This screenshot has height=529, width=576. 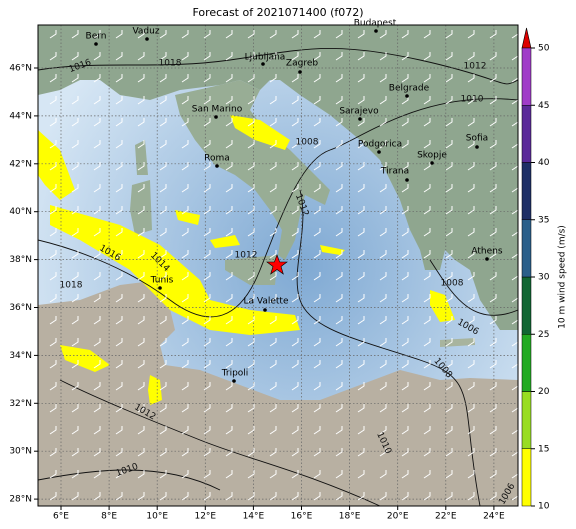 I want to click on colorbar-tick-label: 40, so click(x=544, y=163).